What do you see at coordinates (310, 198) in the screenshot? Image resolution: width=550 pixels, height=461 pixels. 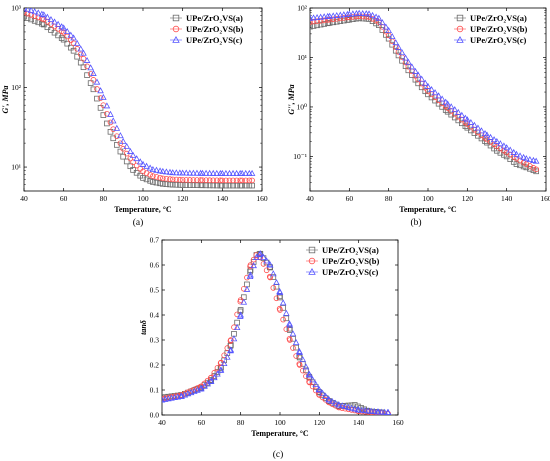 I see `x-tick-label: 40` at bounding box center [310, 198].